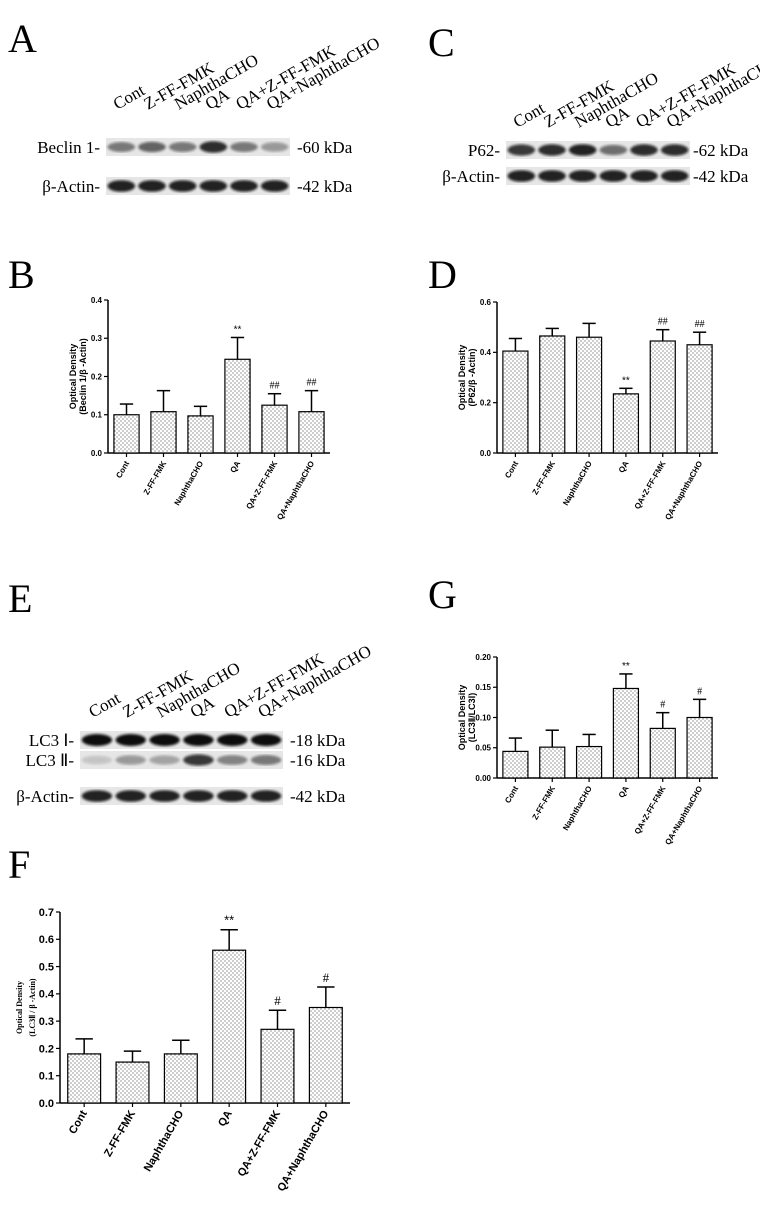  Describe the element at coordinates (49, 760) in the screenshot. I see `row-label: LC3 Ⅱ-` at that location.